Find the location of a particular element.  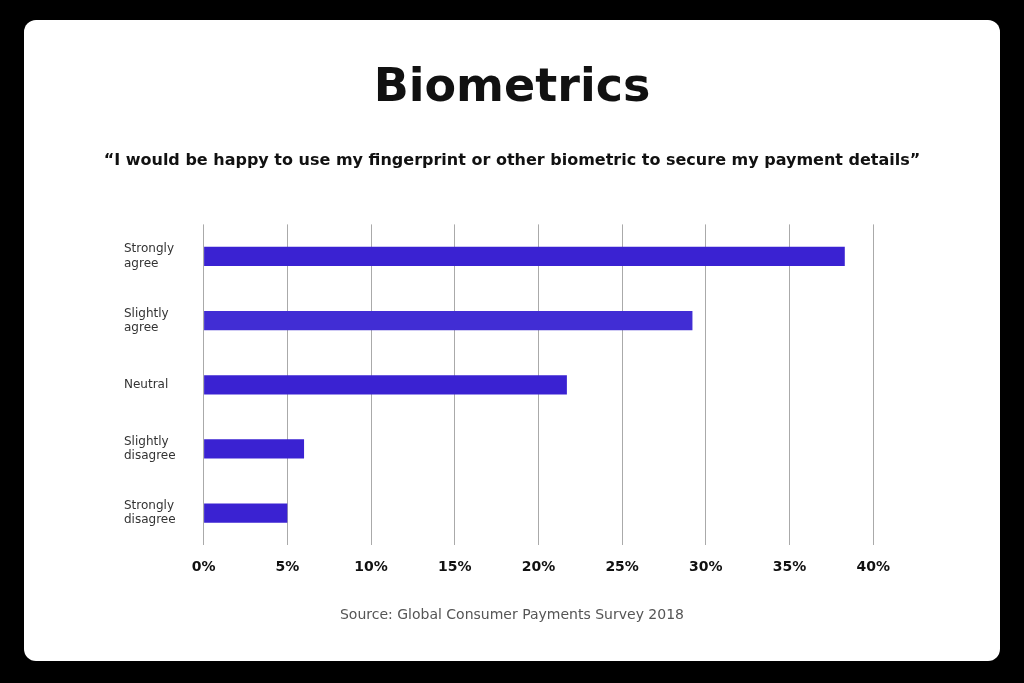

y-tick-label: Slightly agree is located at coordinates (146, 319).